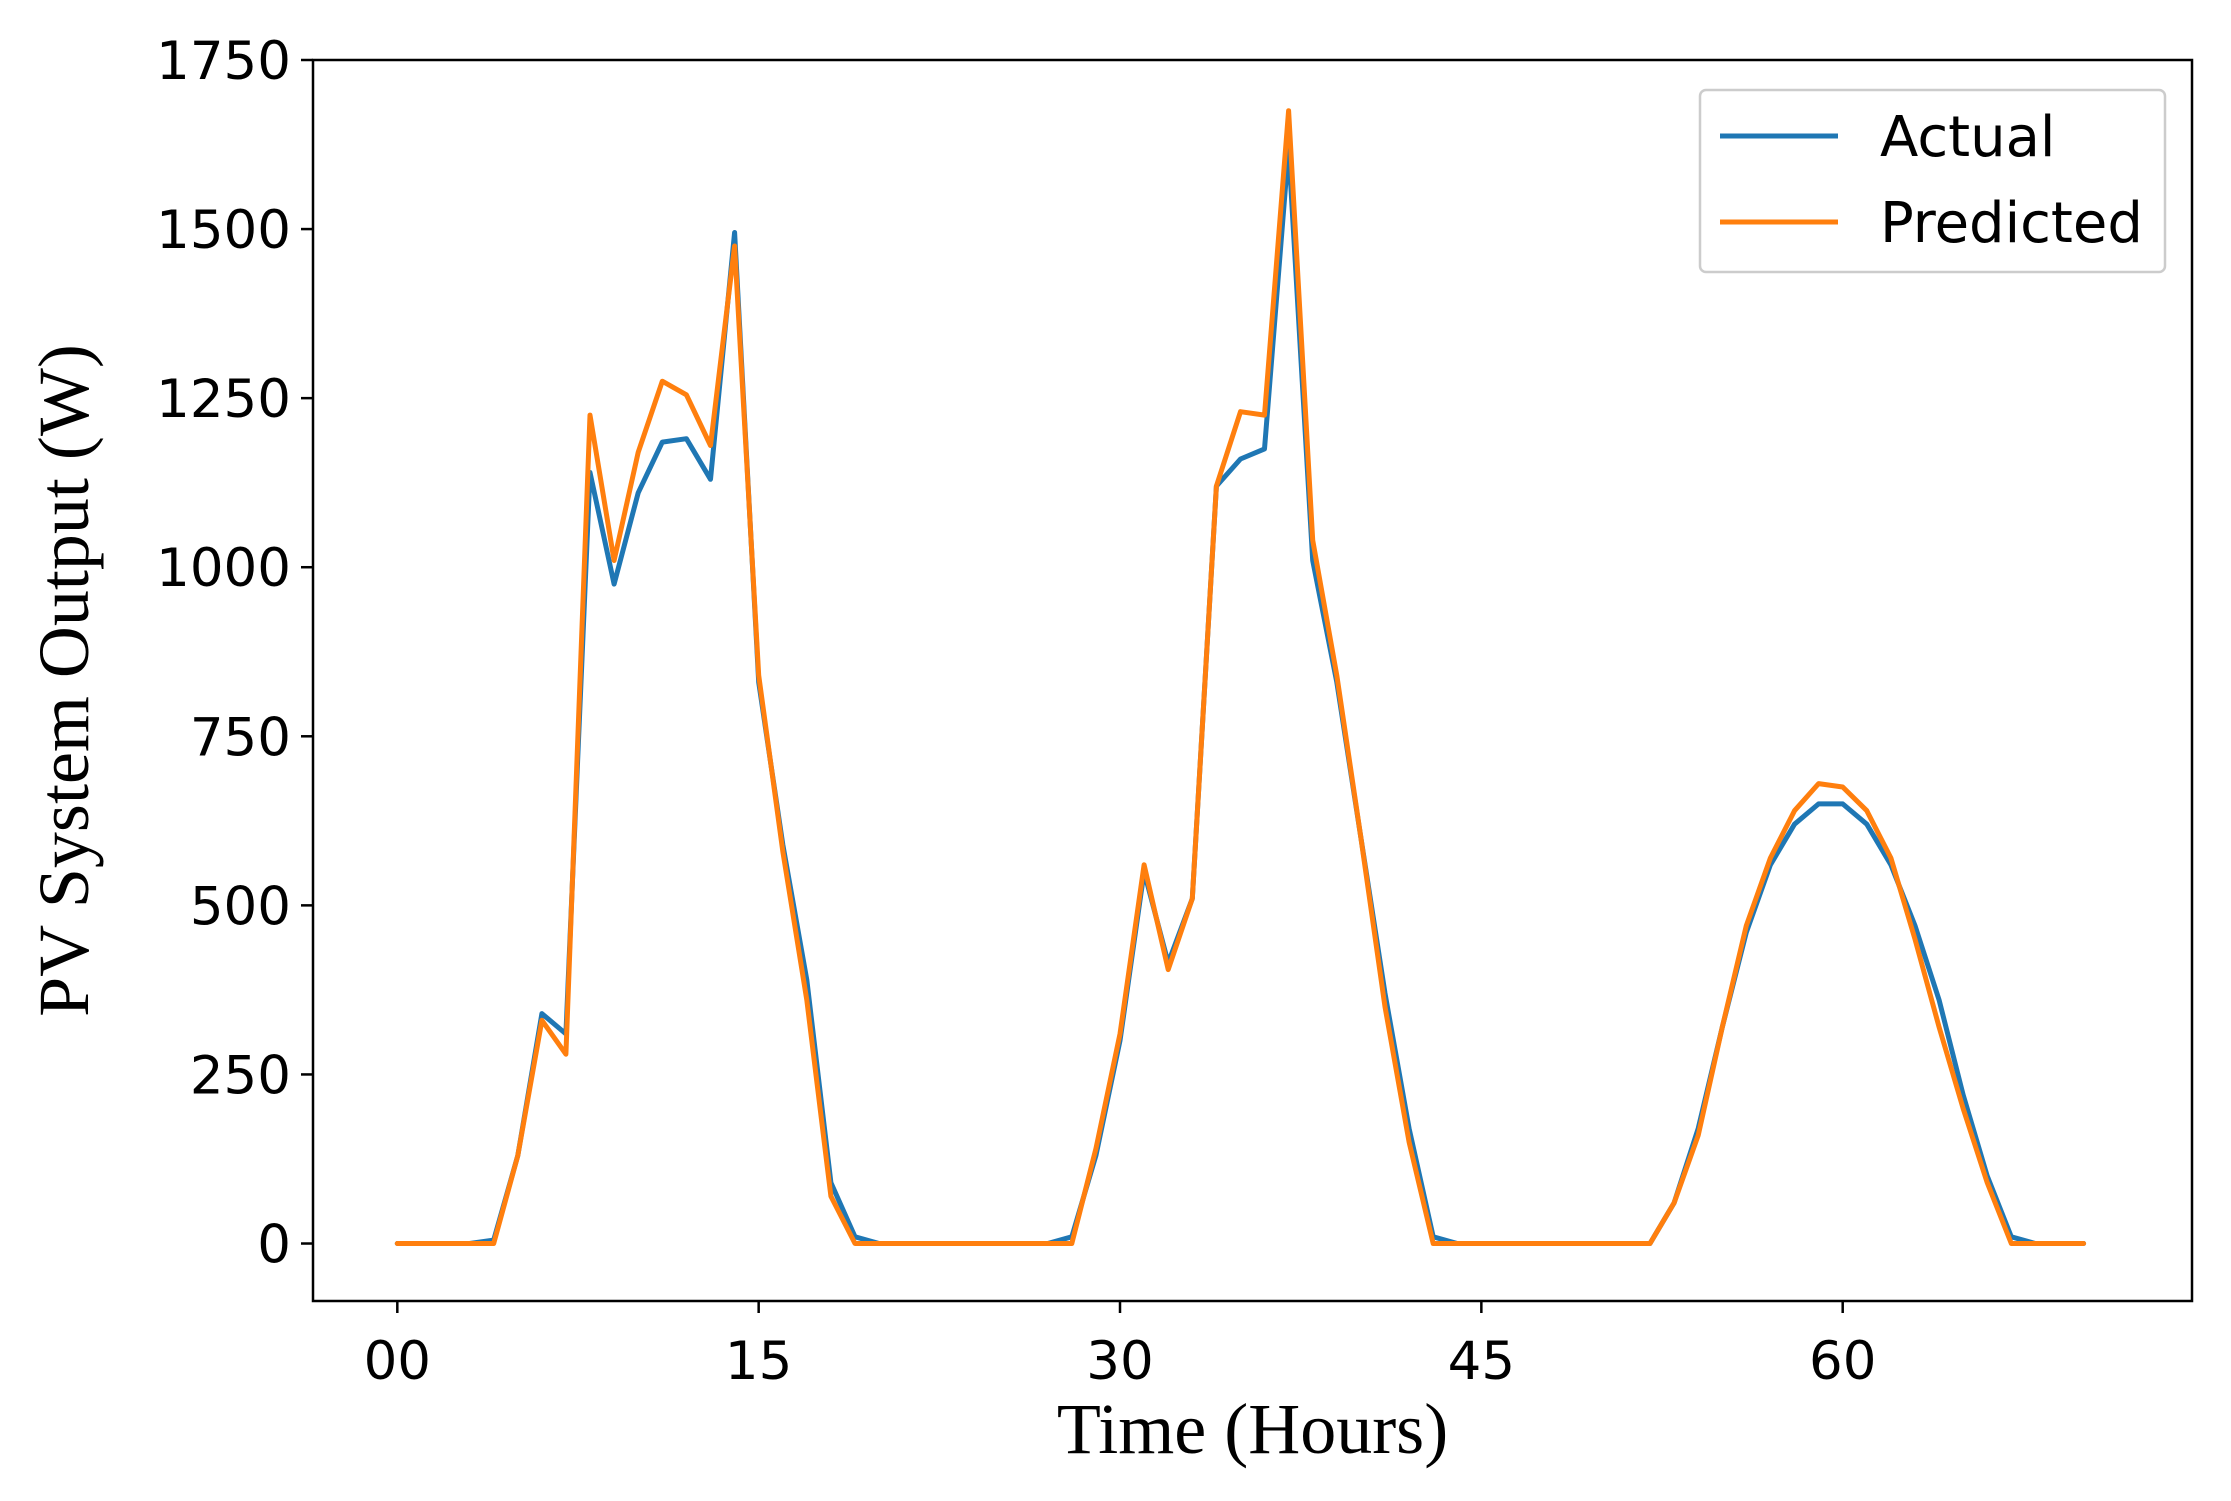 The image size is (2231, 1501). I want to click on x-tick-label: 45, so click(1481, 1361).